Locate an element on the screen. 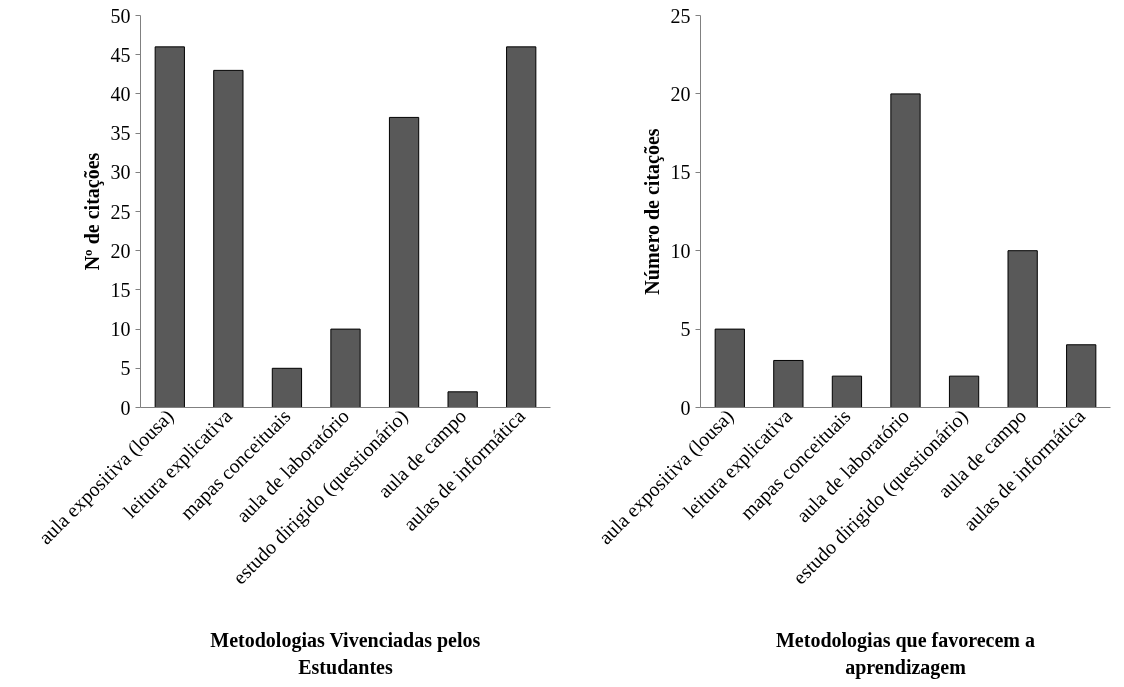 The width and height of the screenshot is (1124, 687). x-axis-title: Metodologias que favorecem a aprendizagem is located at coordinates (905, 654).